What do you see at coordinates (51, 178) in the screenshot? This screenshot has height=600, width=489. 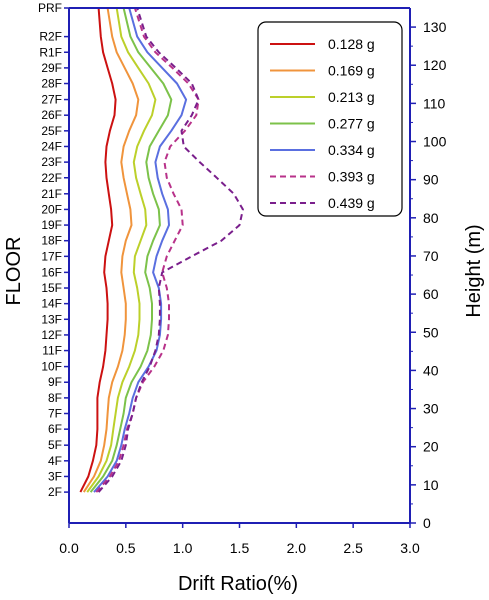 I see `floor-tick-label: 22F` at bounding box center [51, 178].